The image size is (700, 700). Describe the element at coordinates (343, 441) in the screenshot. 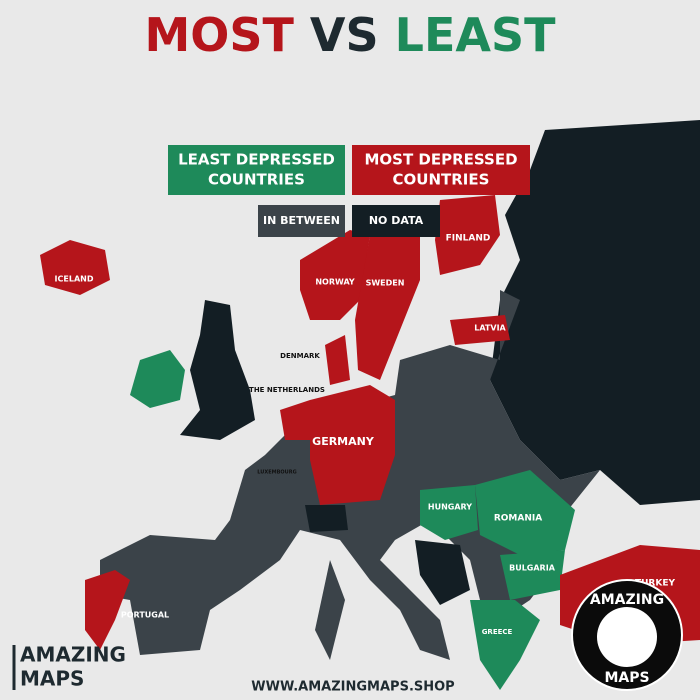

I see `country-label: GERMANY` at that location.